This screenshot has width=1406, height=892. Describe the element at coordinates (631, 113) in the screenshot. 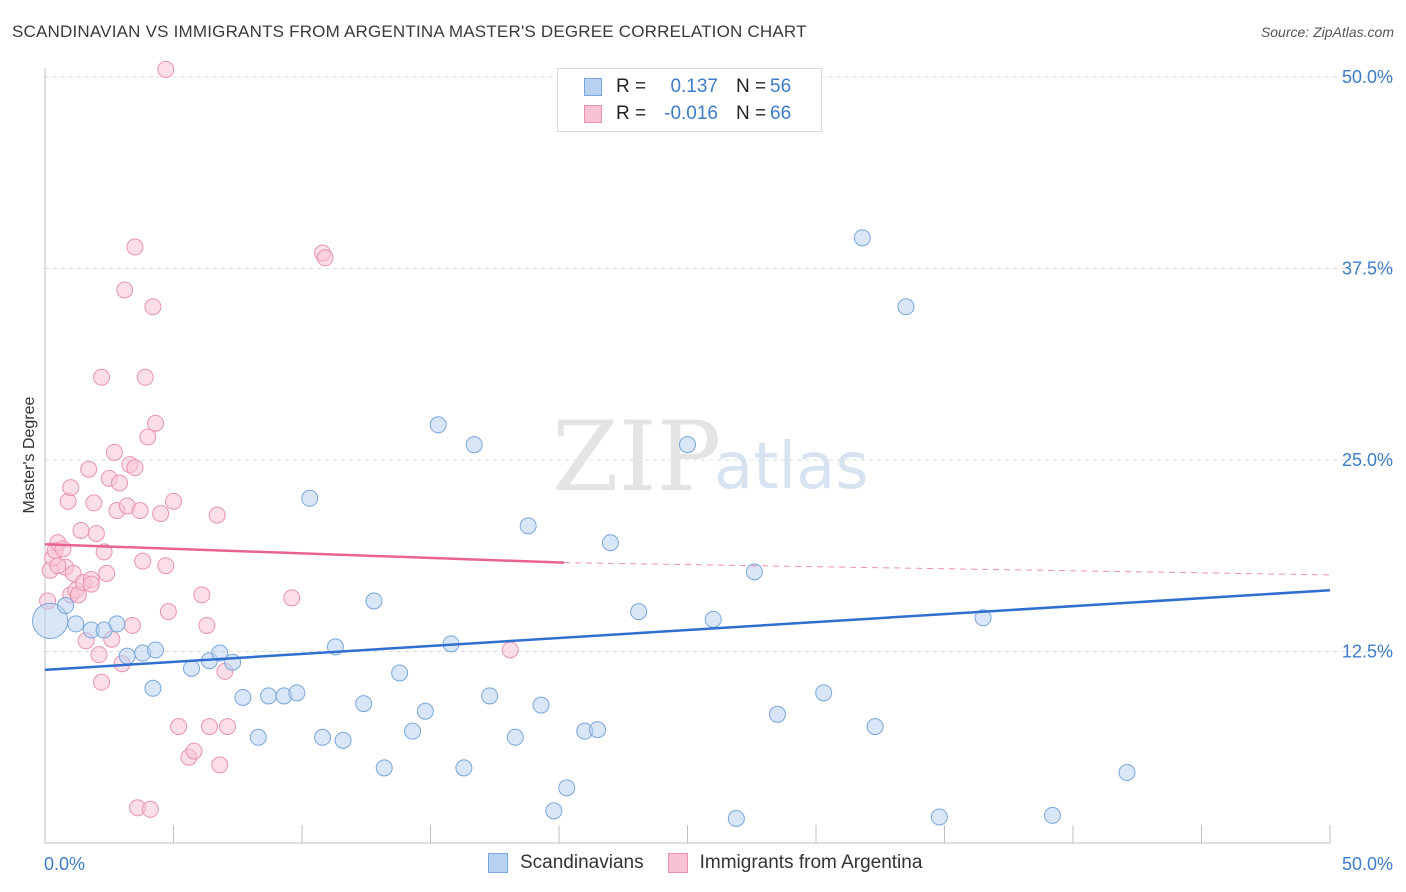

I see `legend-r-label: R =` at that location.